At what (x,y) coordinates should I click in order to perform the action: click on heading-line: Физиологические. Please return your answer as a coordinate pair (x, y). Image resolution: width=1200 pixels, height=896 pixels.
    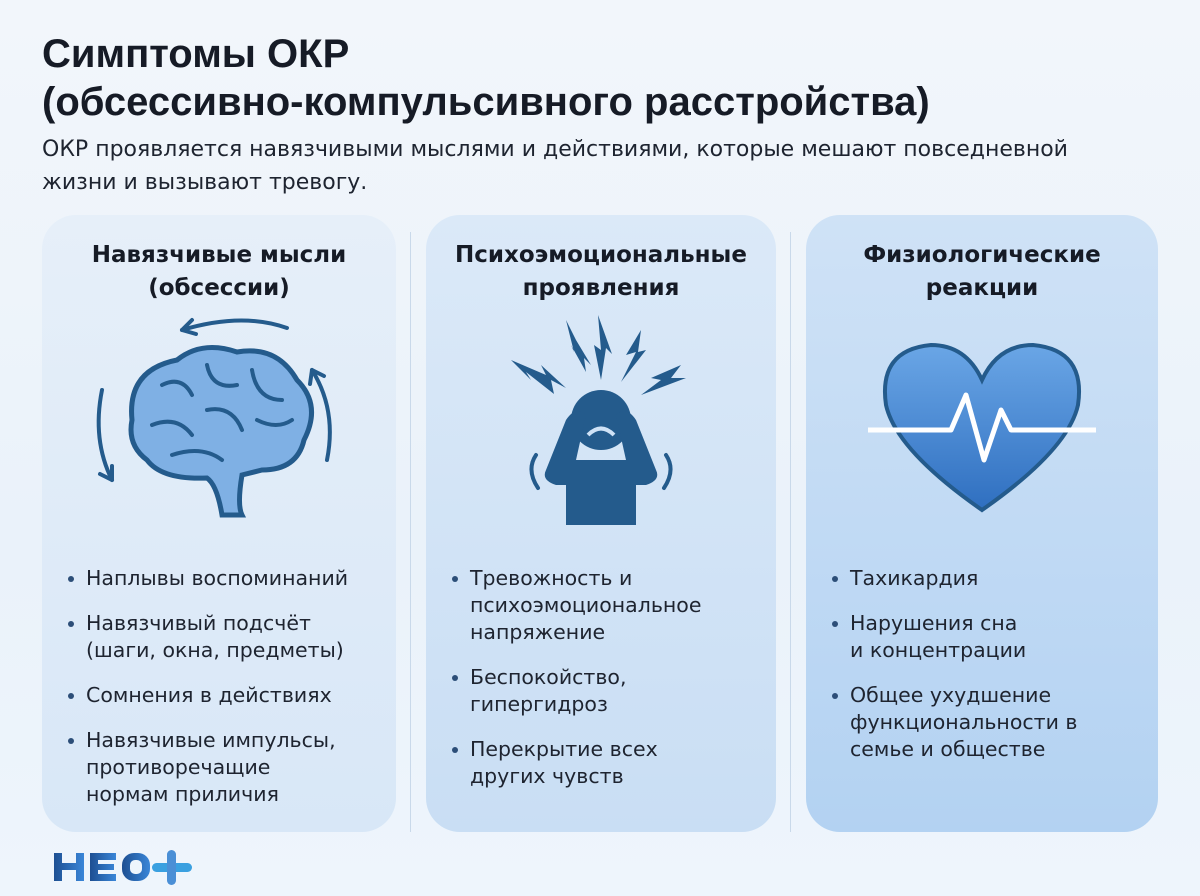
    Looking at the image, I should click on (982, 255).